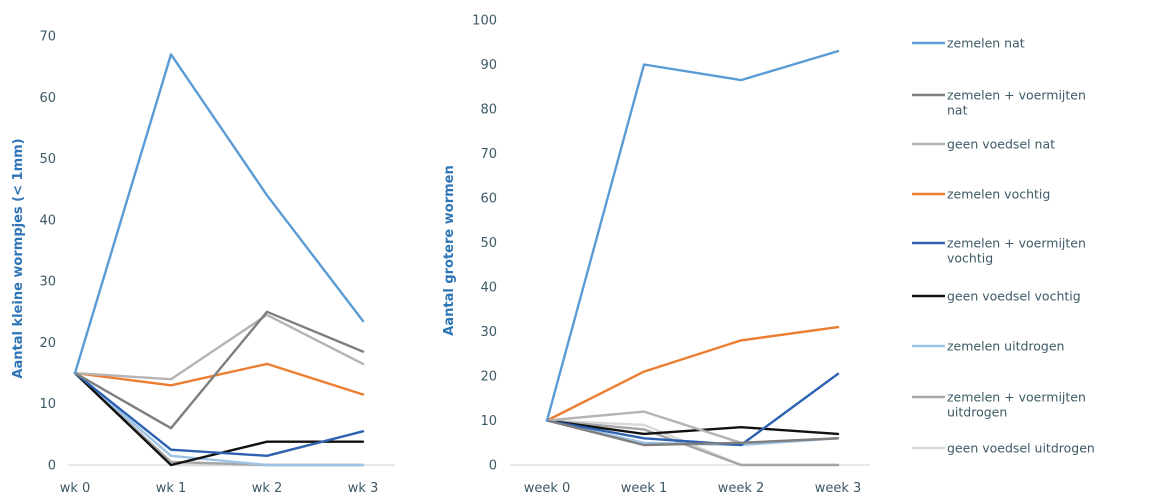  I want to click on x-tick-label: week 1, so click(644, 488).